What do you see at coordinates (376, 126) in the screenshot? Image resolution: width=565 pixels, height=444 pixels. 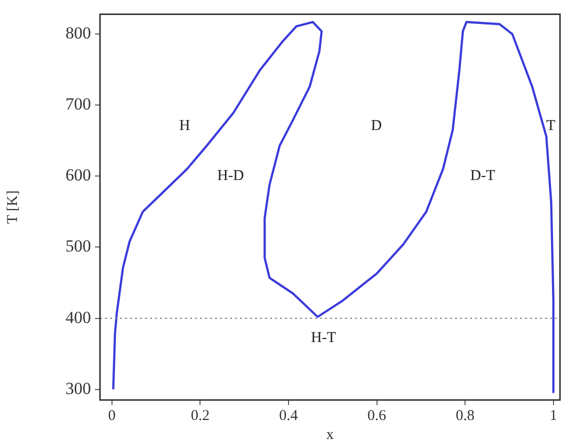 I see `annotation: D` at bounding box center [376, 126].